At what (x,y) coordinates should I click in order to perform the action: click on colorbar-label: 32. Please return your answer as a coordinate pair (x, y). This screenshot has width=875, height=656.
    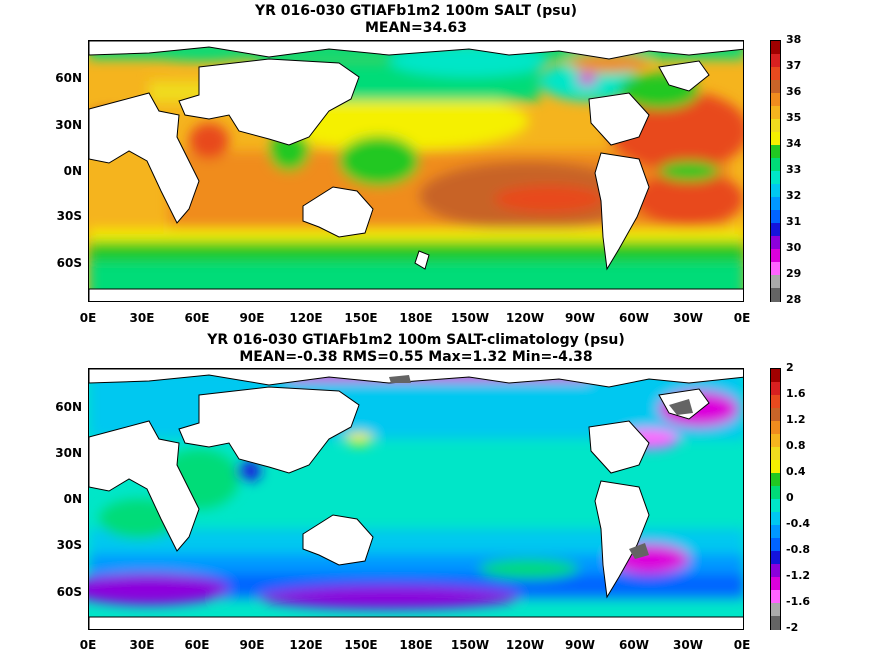
    Looking at the image, I should click on (794, 195).